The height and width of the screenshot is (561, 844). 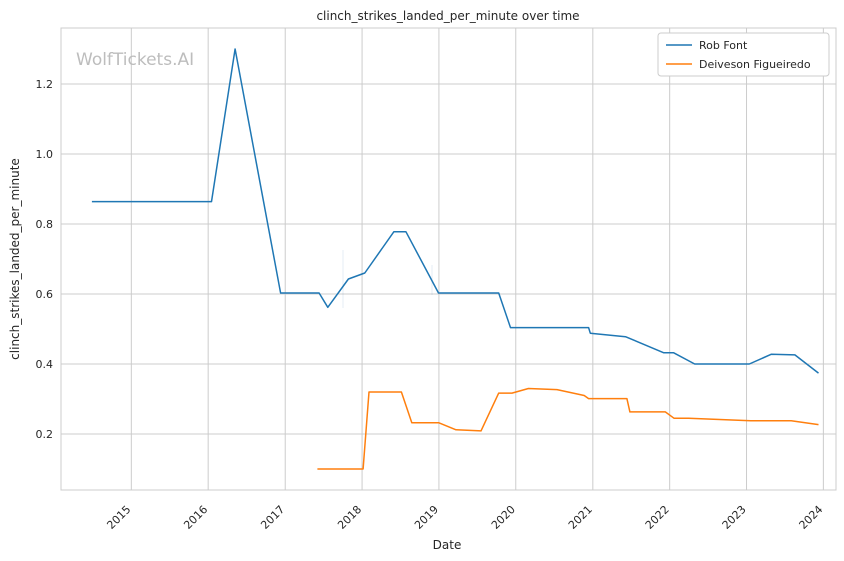 What do you see at coordinates (45, 259) in the screenshot?
I see `y-tick-labels: 0.2 0.4 0.6 0.8 1.0 1.2` at bounding box center [45, 259].